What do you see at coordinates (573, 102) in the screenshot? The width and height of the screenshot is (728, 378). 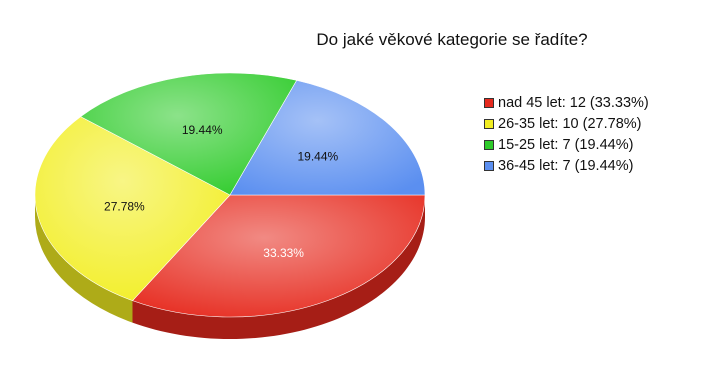 I see `legend-label: nad 45 let: 12 (33.33%)` at bounding box center [573, 102].